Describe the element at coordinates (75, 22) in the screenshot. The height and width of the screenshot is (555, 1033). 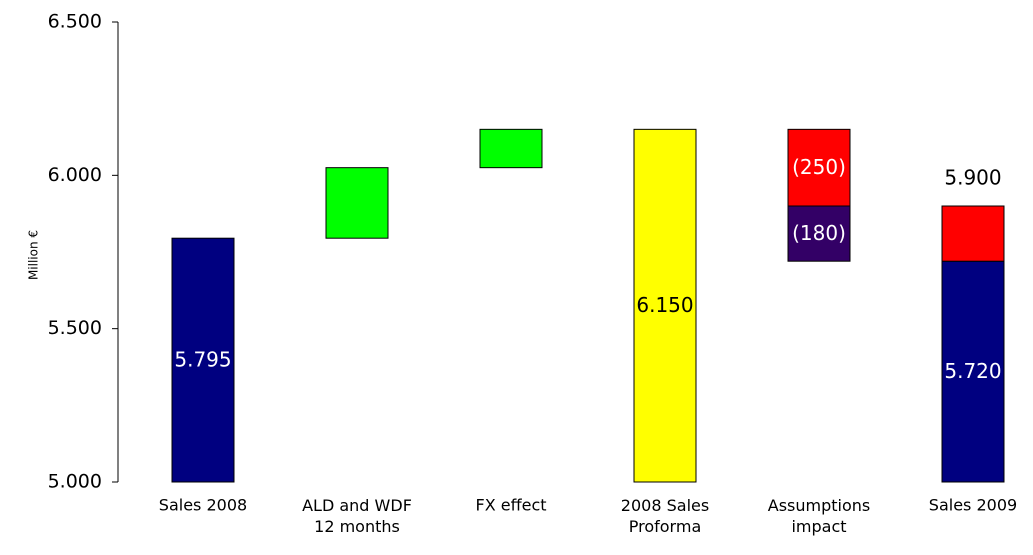
I see `y-tick-label: 6.500` at that location.